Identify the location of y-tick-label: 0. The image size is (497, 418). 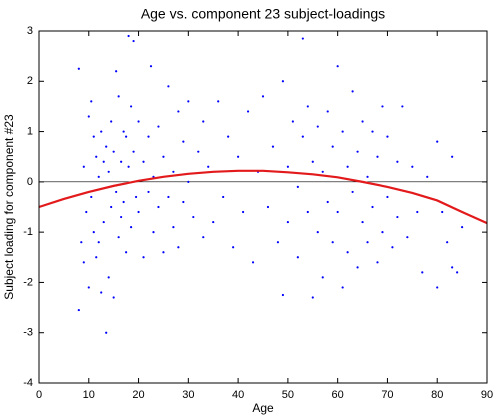
(30, 182).